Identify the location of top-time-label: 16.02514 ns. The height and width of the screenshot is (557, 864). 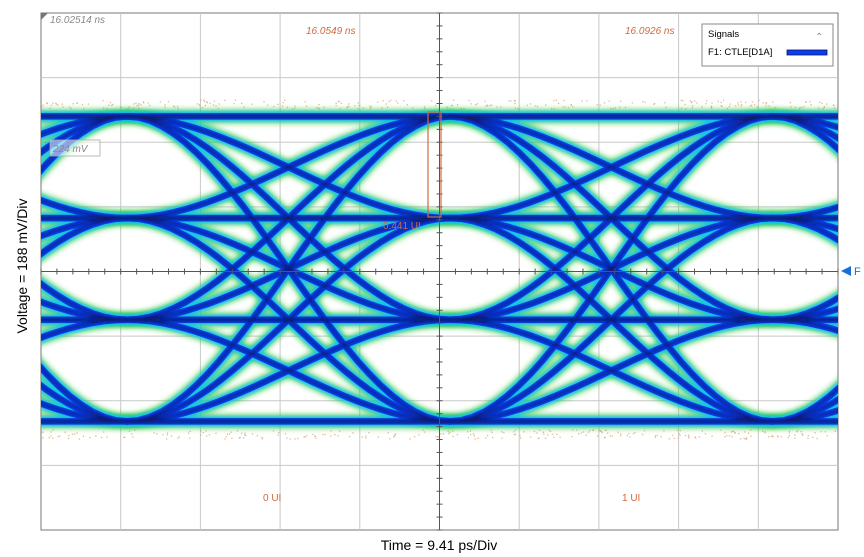
(77, 20).